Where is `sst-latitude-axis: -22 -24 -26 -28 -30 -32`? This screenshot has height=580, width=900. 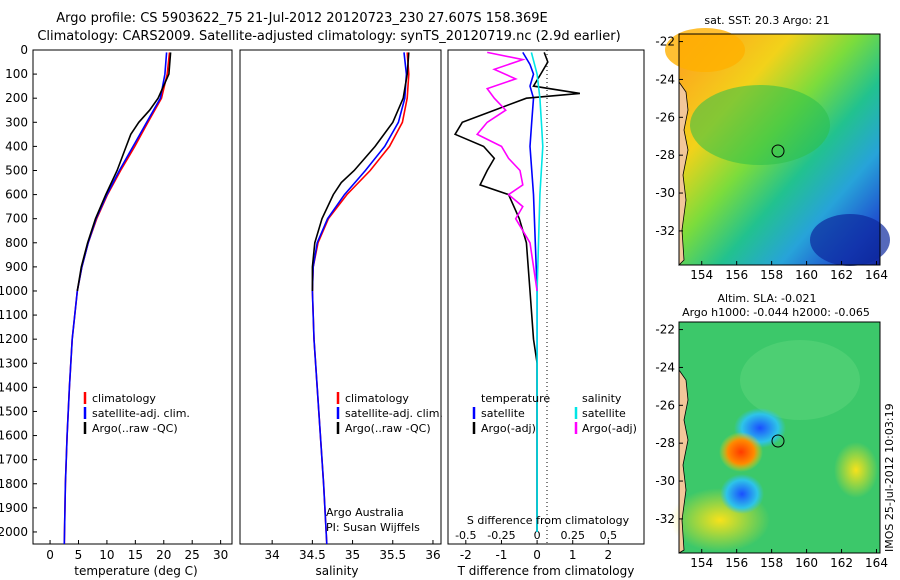 sst-latitude-axis: -22 -24 -26 -28 -30 -32 is located at coordinates (669, 136).